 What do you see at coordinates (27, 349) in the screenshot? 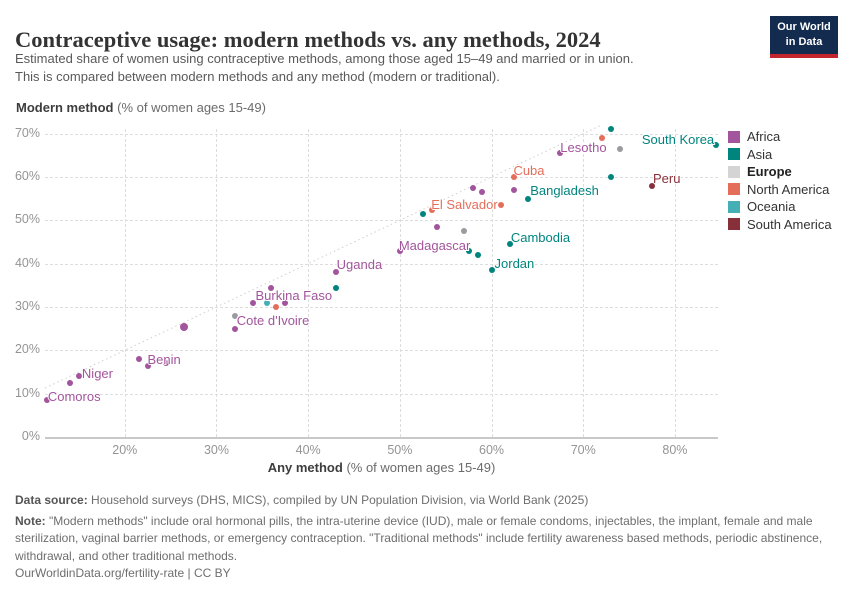
I see `y-tick-label: 20%` at bounding box center [27, 349].